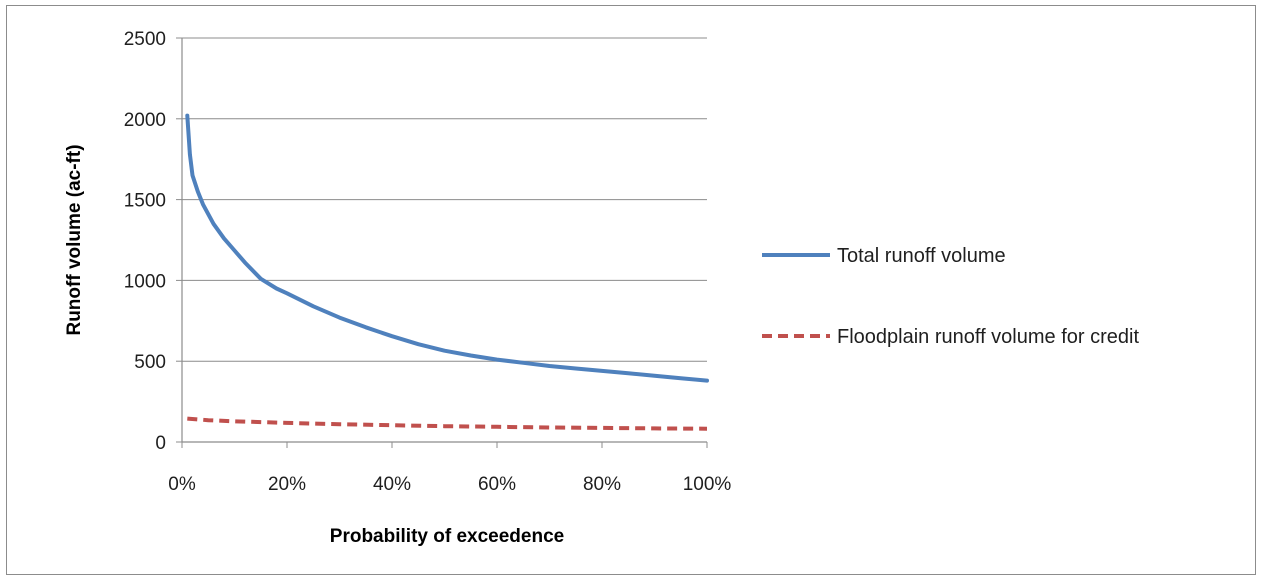  What do you see at coordinates (153, 241) in the screenshot?
I see `y-tick-labels: 0 500 1000 1500 2000 2500` at bounding box center [153, 241].